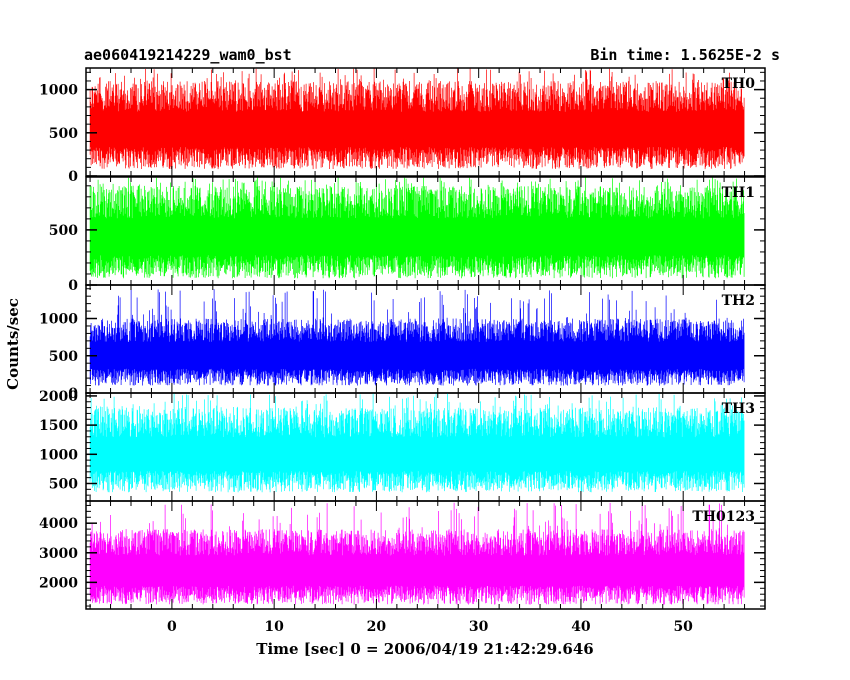 This screenshot has width=850, height=680. Describe the element at coordinates (430, 627) in the screenshot. I see `x-axis: 0 10 20 30 40 50` at that location.